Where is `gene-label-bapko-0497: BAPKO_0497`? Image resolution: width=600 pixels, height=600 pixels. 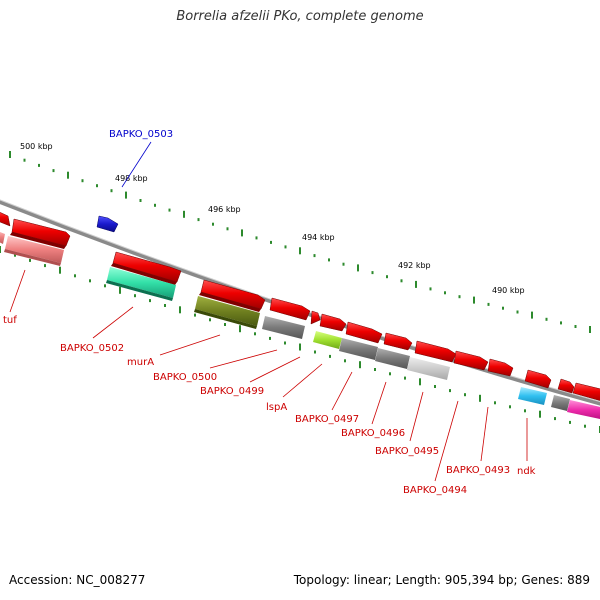
gene-label-bapko-0497: BAPKO_0497 is located at coordinates (327, 419).